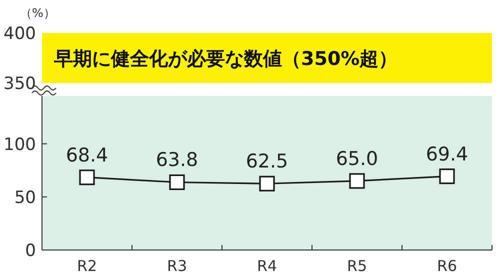  I want to click on x-tick-label: R5, so click(357, 266).